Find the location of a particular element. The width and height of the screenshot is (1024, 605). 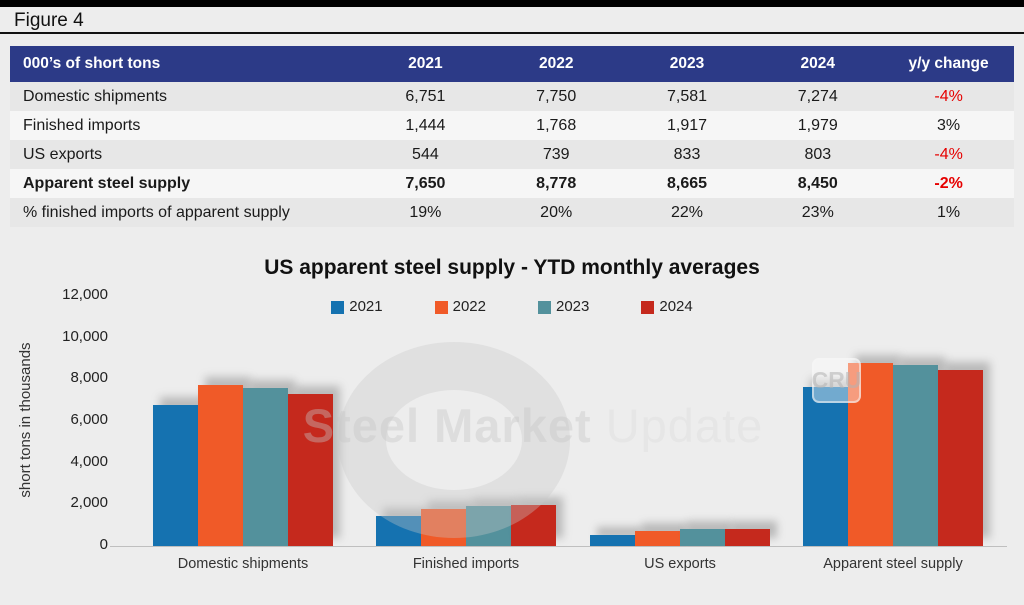

legend-label: 2024 is located at coordinates (676, 306).